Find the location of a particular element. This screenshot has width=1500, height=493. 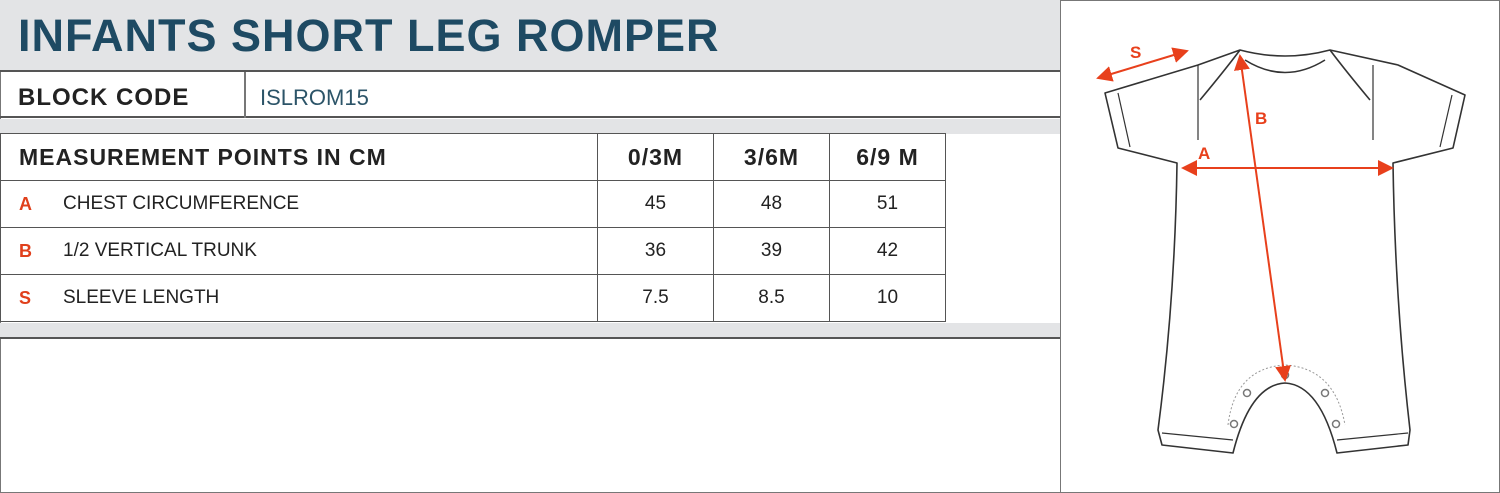

cell-value: 10 is located at coordinates (887, 298).